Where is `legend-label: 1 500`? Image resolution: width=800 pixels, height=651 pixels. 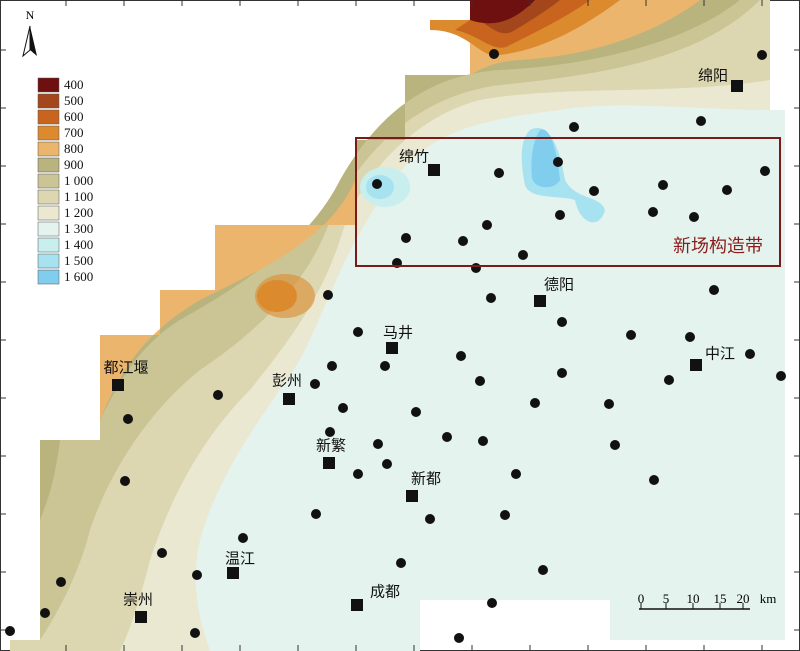 legend-label: 1 500 is located at coordinates (78, 260).